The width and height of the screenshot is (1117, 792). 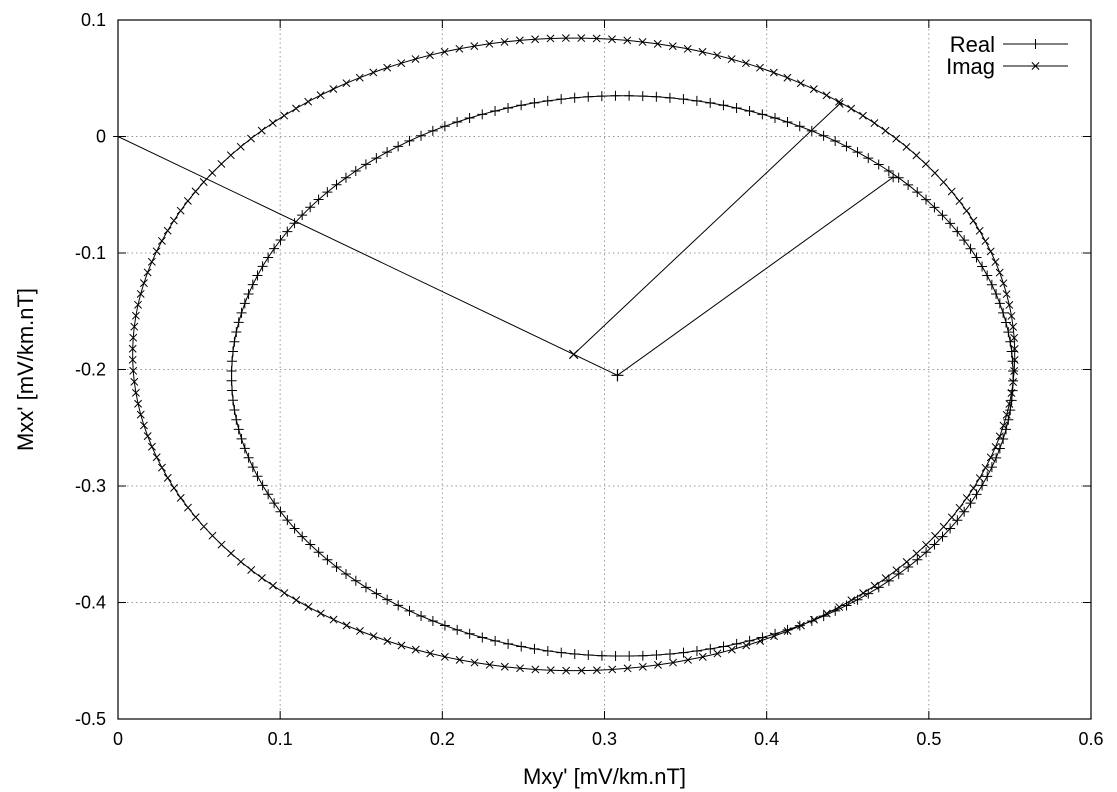 I want to click on vector-line-imag, so click(x=706, y=229).